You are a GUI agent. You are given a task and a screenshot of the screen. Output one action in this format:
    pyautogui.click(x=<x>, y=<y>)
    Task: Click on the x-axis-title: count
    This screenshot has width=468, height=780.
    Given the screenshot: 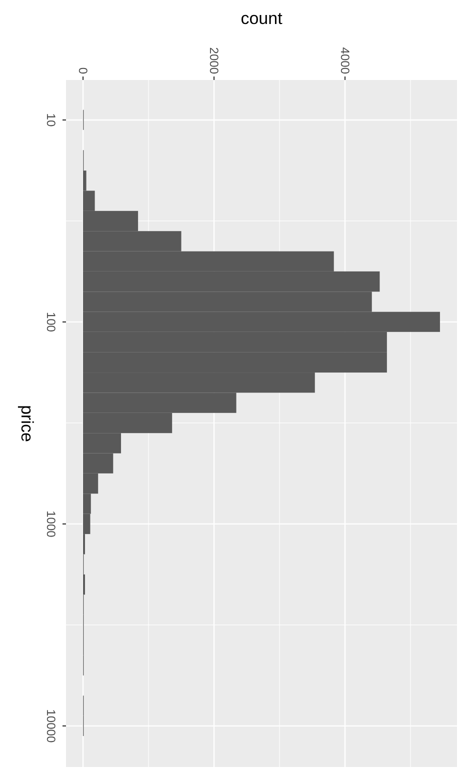 What is the action you would take?
    pyautogui.click(x=261, y=18)
    